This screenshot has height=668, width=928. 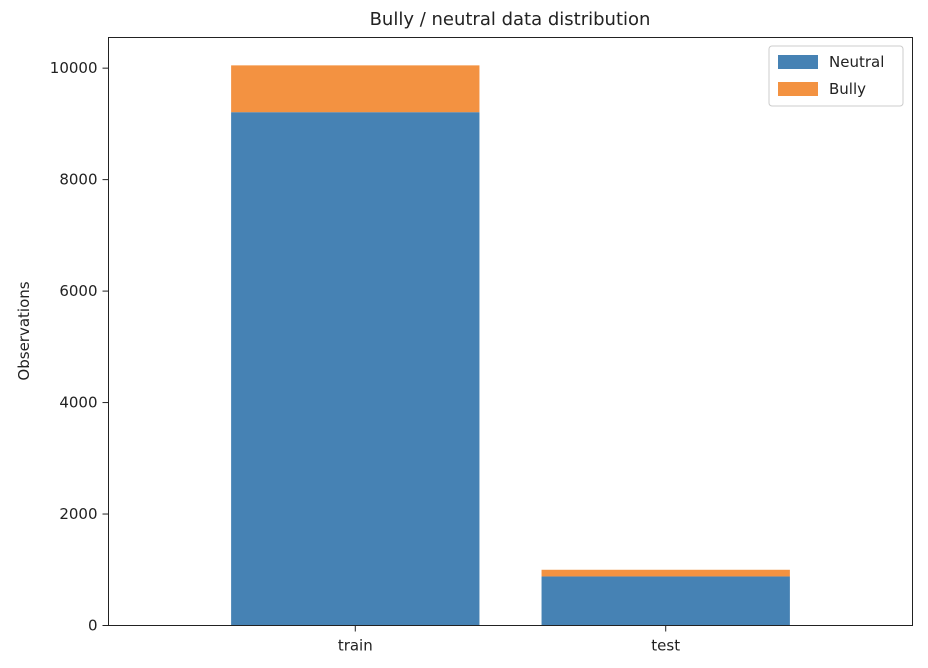 What do you see at coordinates (78, 180) in the screenshot?
I see `y-tick-label-8000: 8000` at bounding box center [78, 180].